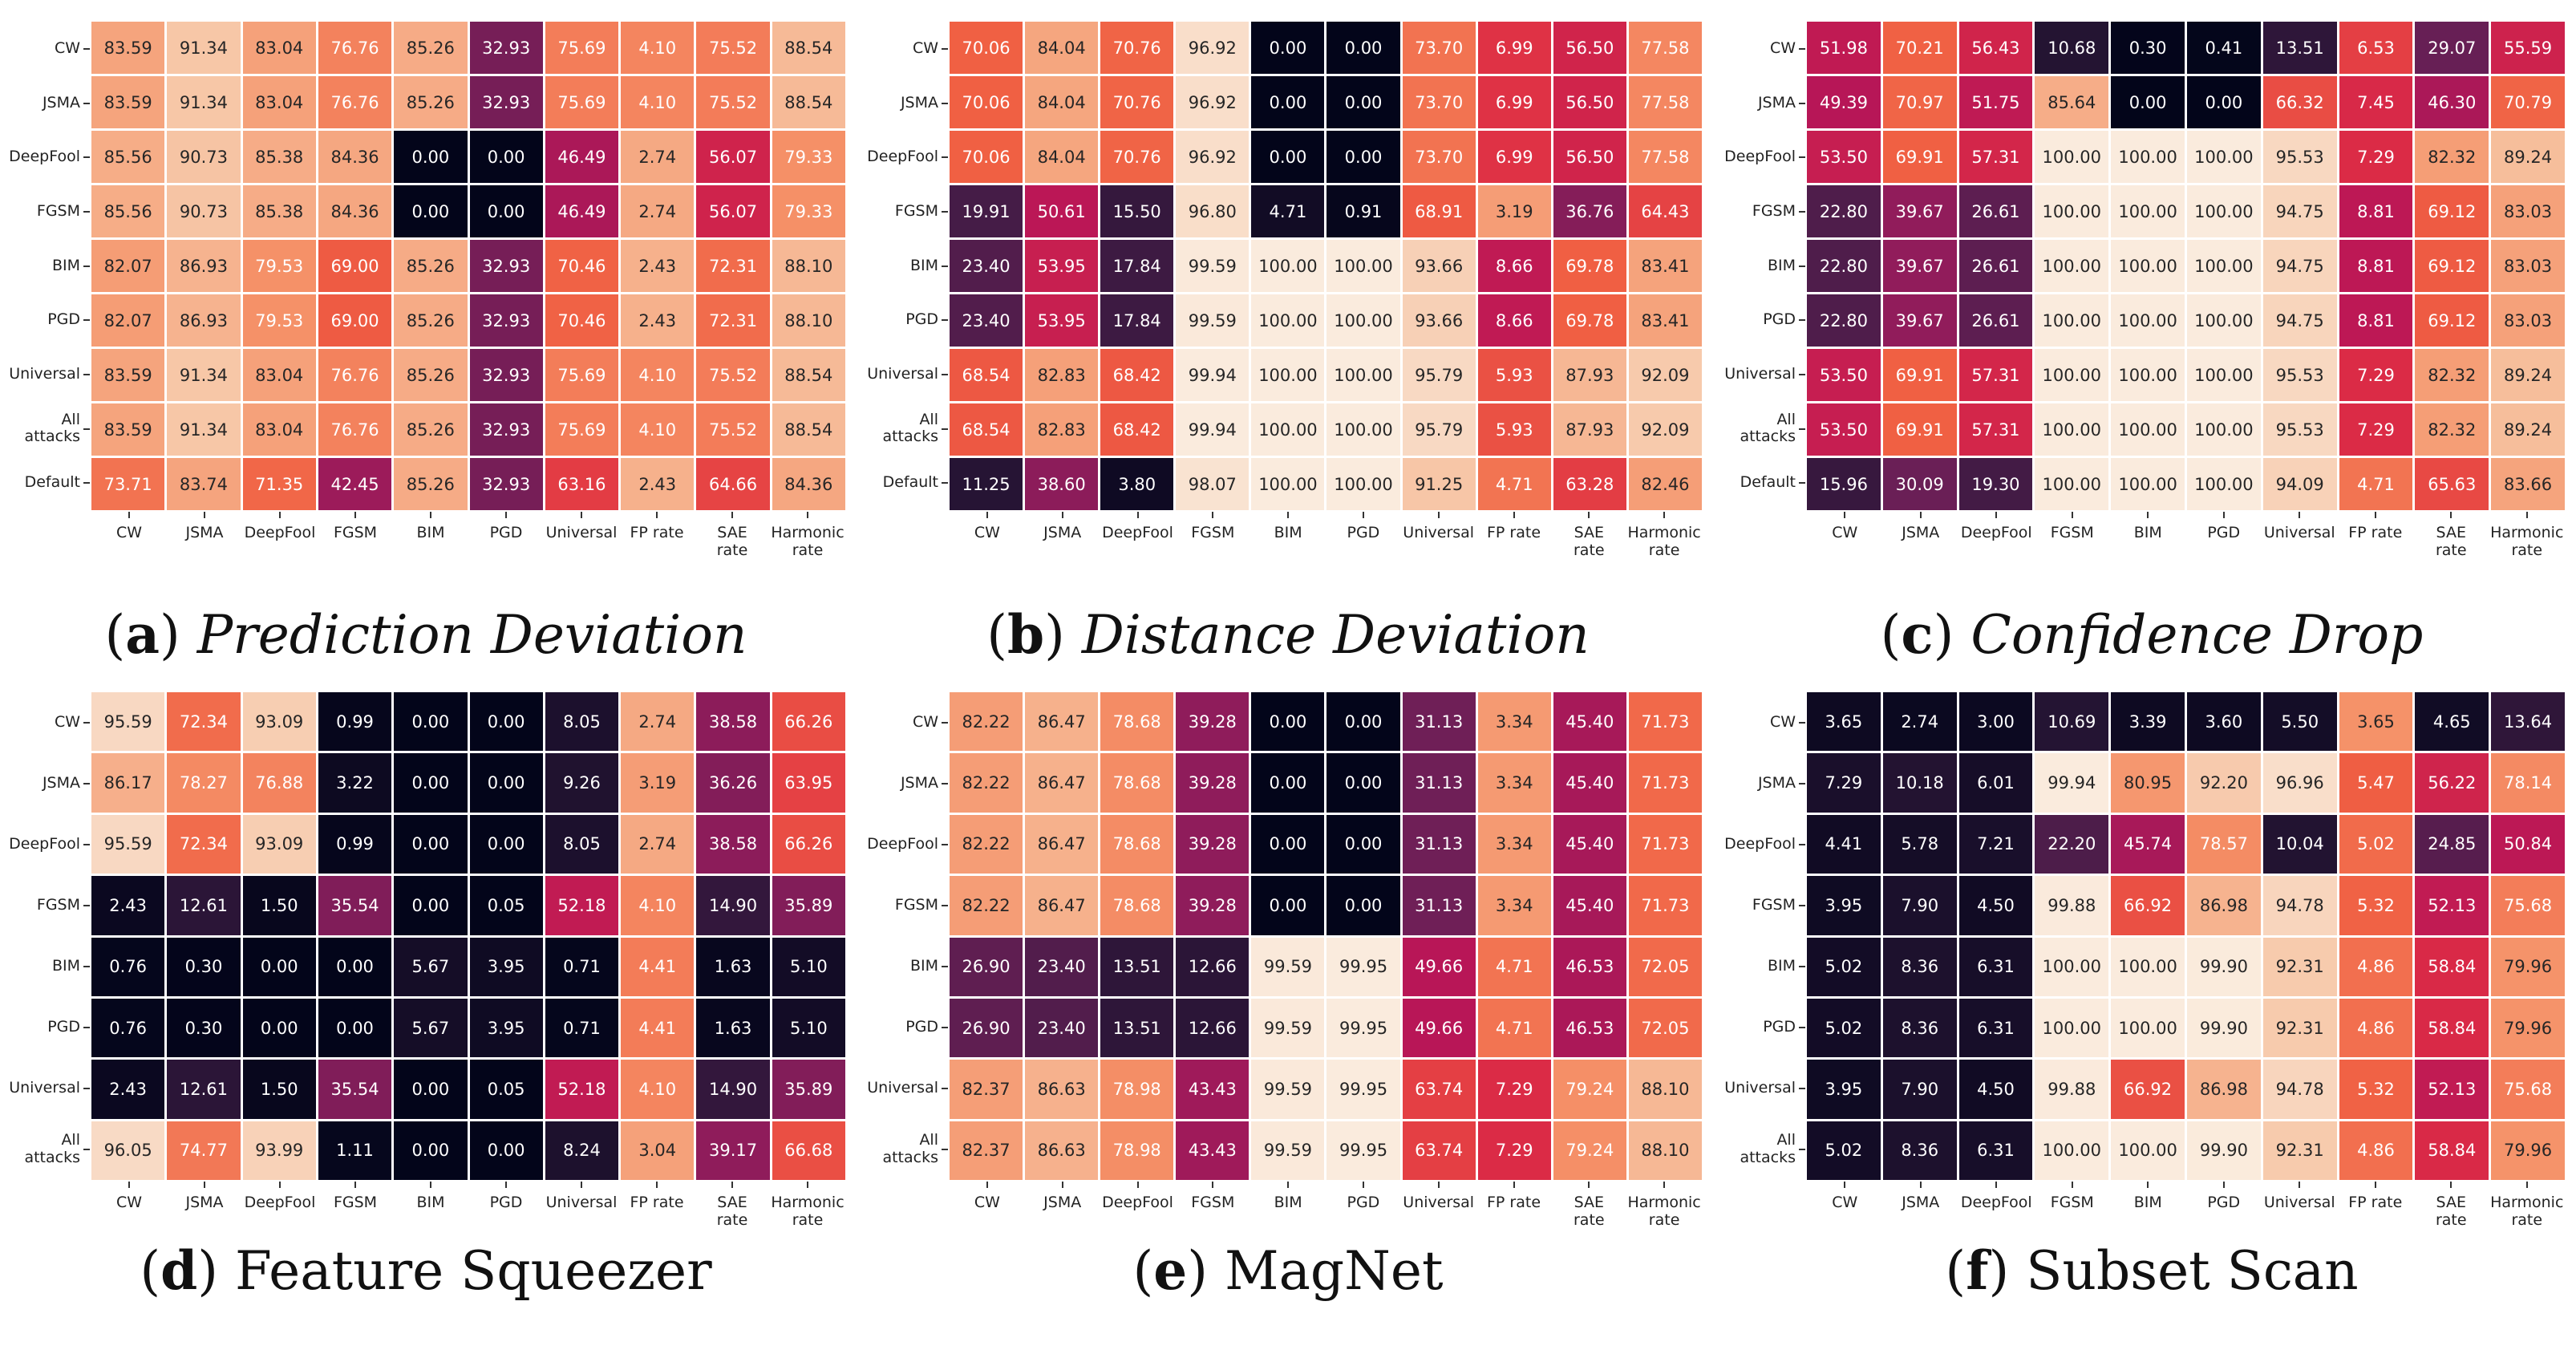  I want to click on caption-d: (d) Feature Squeezer, so click(426, 1270).